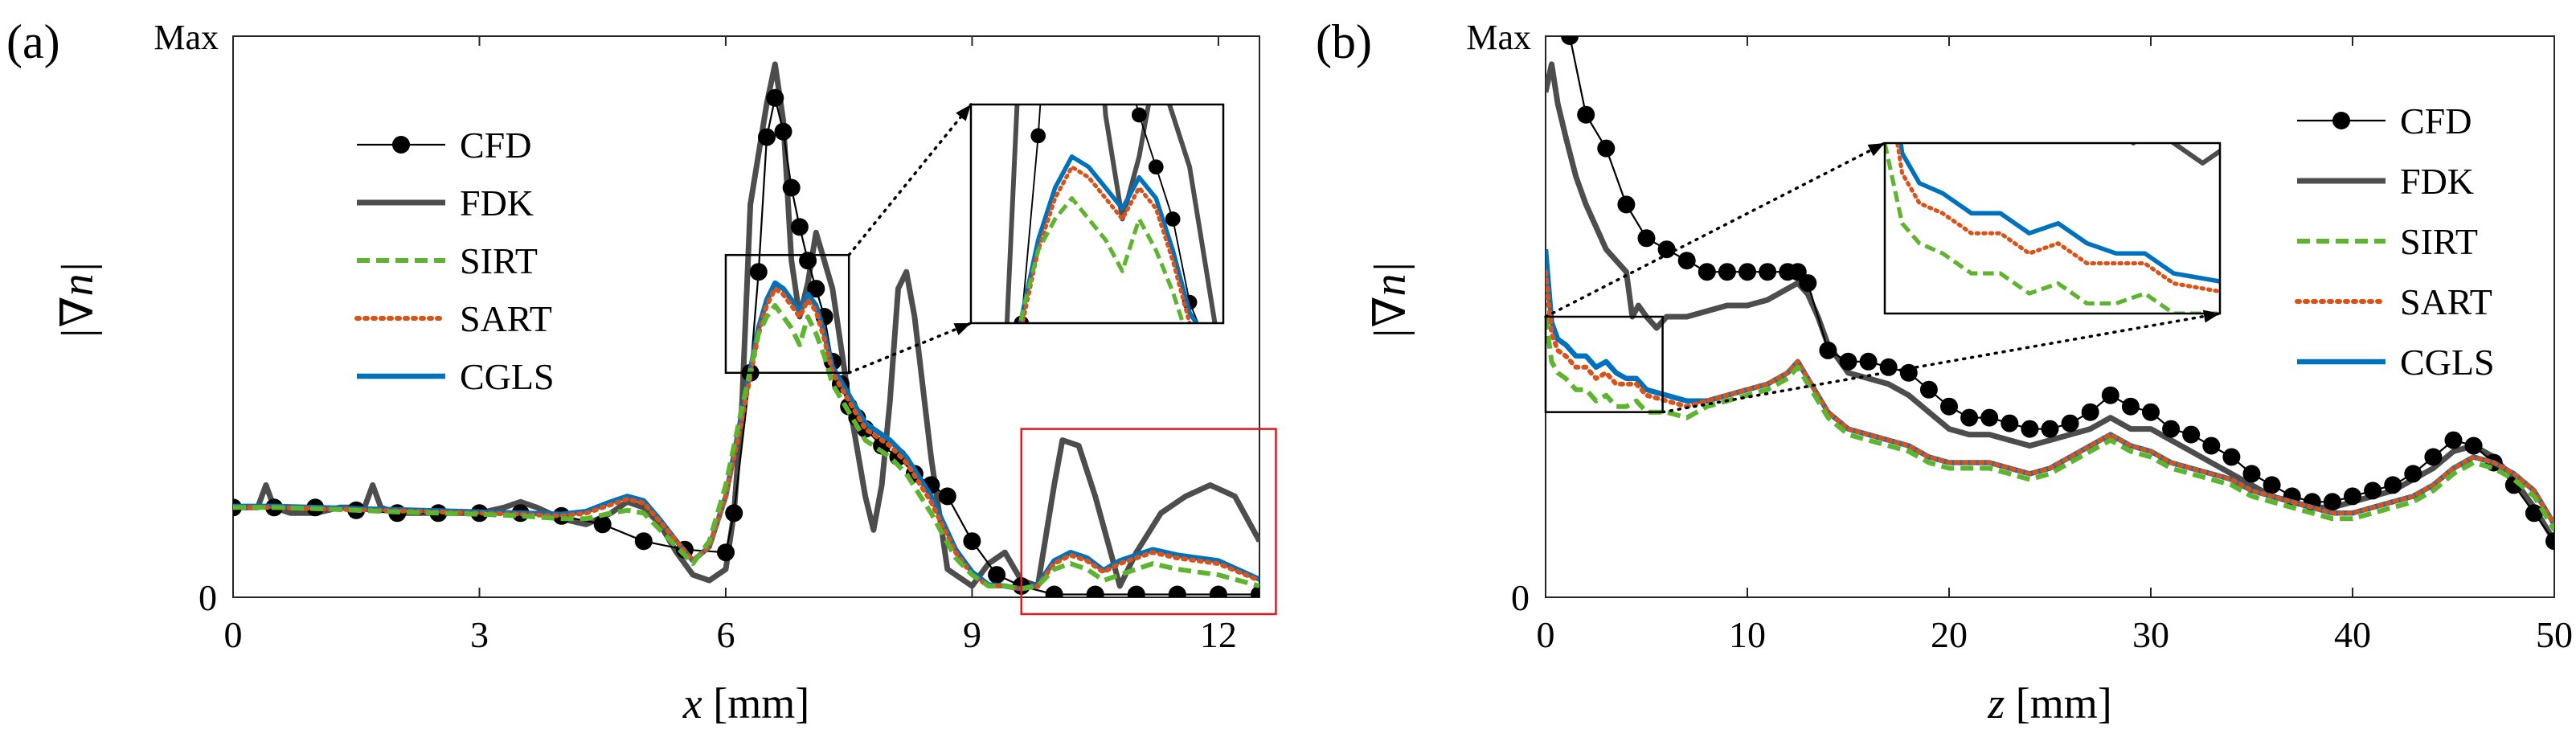 This screenshot has height=750, width=2576. What do you see at coordinates (1148, 522) in the screenshot?
I see `highlight-box` at bounding box center [1148, 522].